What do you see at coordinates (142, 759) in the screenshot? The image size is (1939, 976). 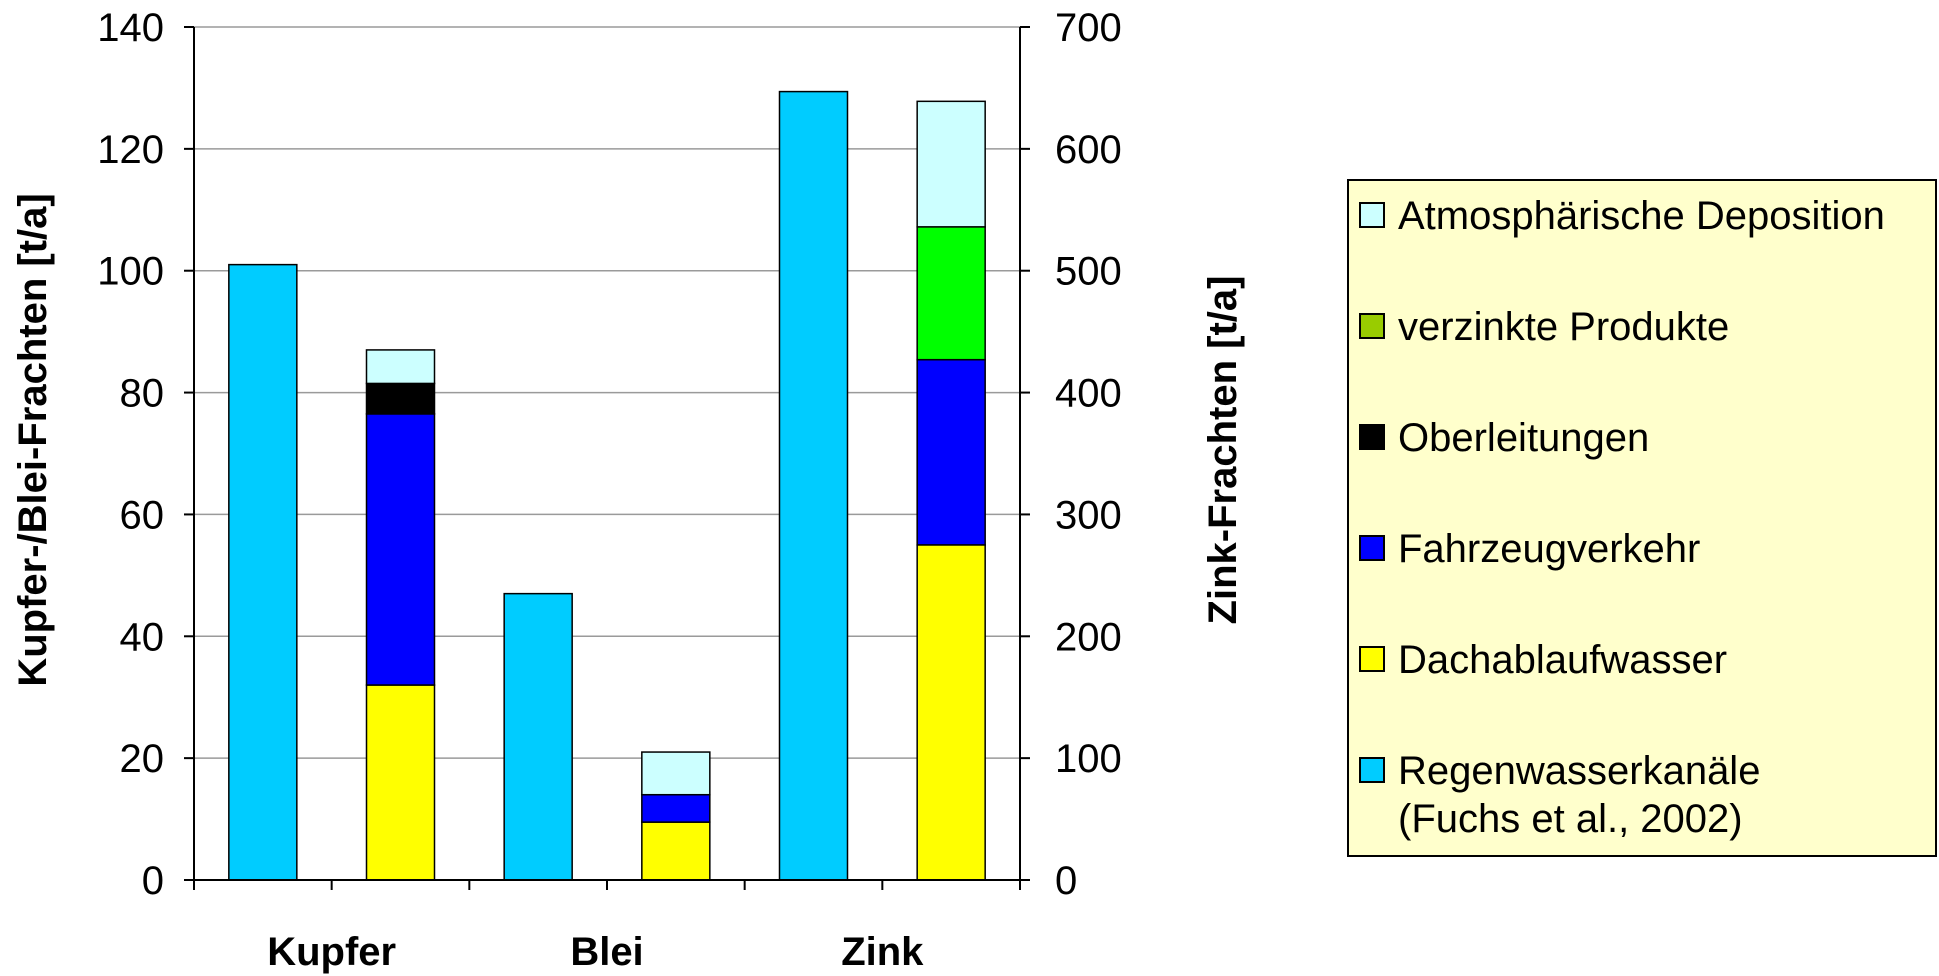 I see `left-tick-label: 20` at bounding box center [142, 759].